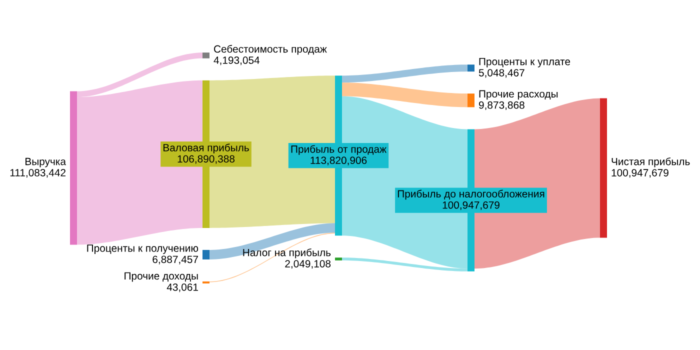  What do you see at coordinates (651, 162) in the screenshot?
I see `category-label: Чистая прибыль` at bounding box center [651, 162].